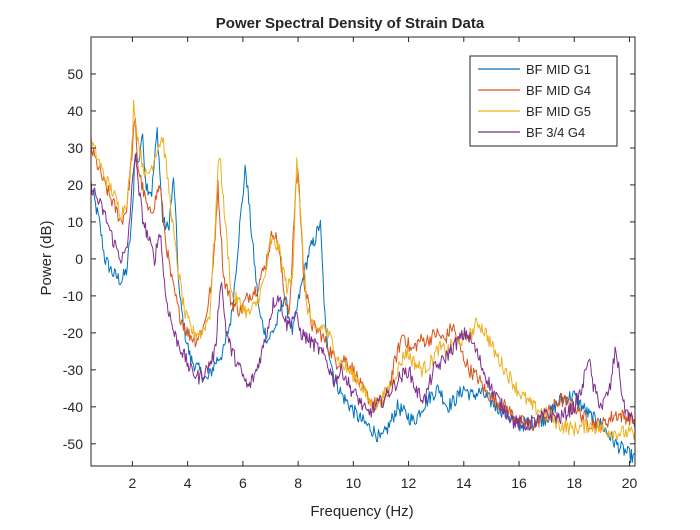 The width and height of the screenshot is (700, 530). What do you see at coordinates (558, 111) in the screenshot?
I see `legend-label-3: BF MID G5` at bounding box center [558, 111].